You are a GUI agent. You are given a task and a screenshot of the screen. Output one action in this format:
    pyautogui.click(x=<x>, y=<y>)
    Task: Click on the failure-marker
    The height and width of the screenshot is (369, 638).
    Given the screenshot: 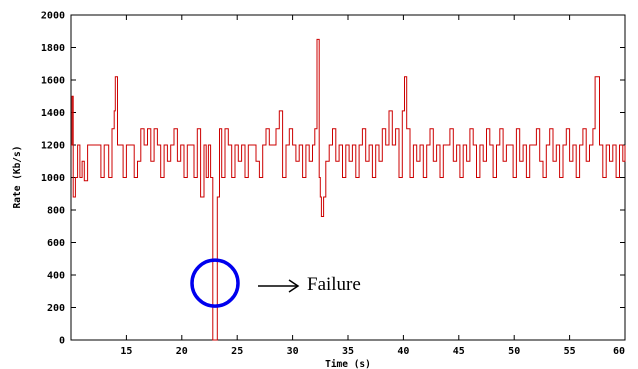 What is the action you would take?
    pyautogui.click(x=215, y=283)
    